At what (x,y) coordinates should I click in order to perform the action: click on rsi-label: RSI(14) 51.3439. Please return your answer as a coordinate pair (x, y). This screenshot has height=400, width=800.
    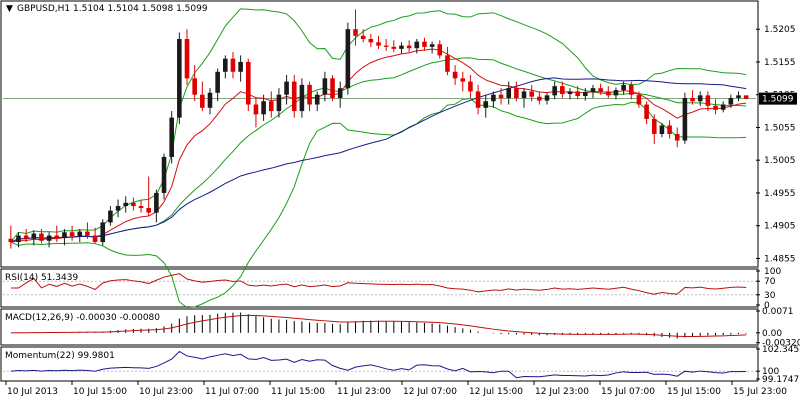
    Looking at the image, I should click on (41, 278).